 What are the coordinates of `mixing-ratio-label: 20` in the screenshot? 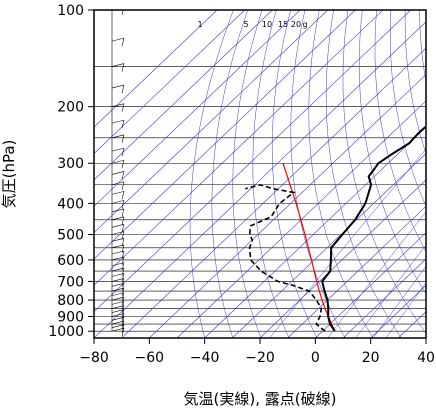 It's located at (296, 24).